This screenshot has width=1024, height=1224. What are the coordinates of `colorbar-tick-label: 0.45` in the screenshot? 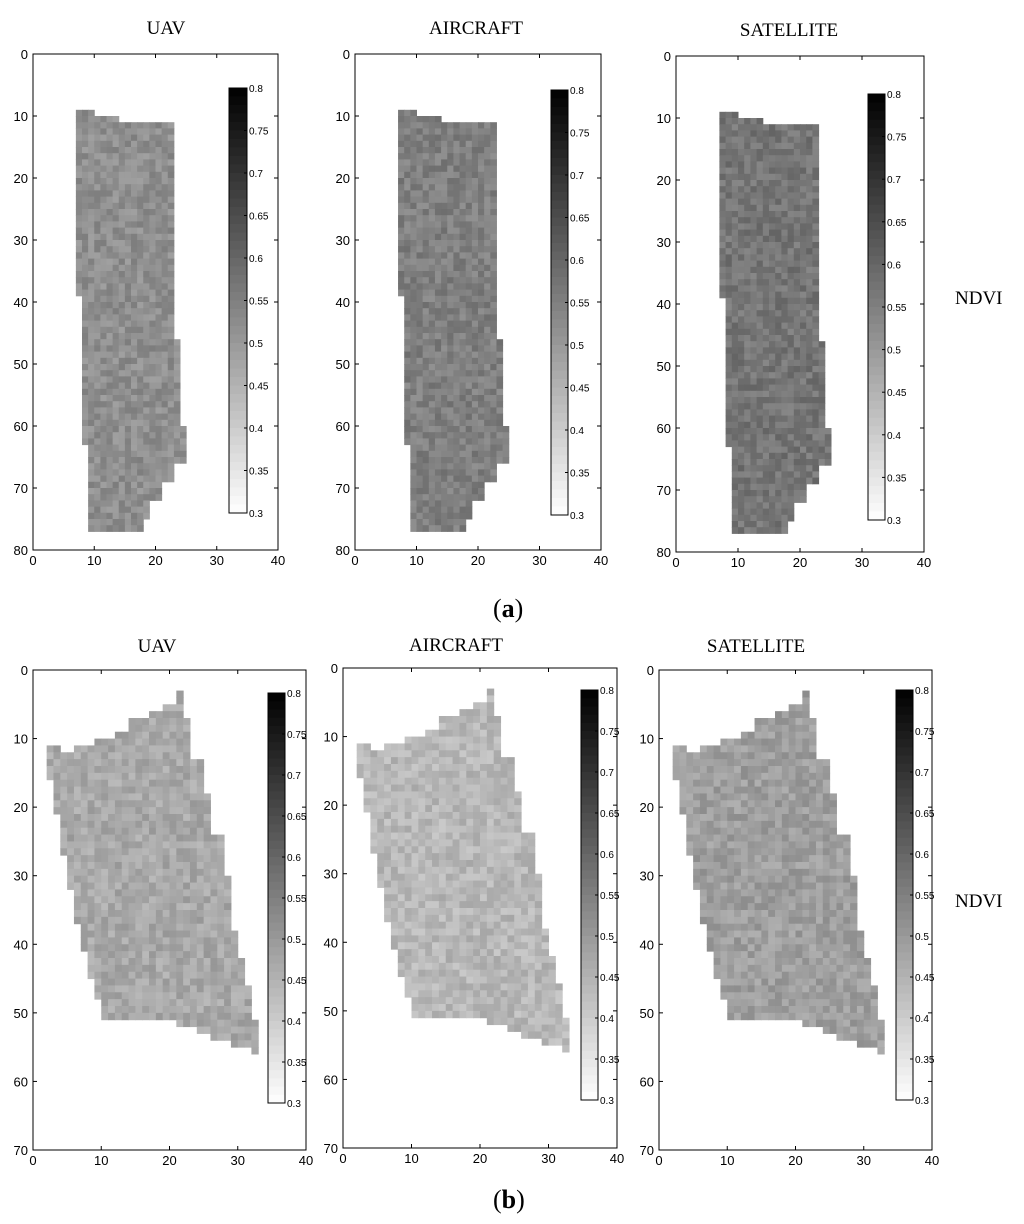 It's located at (259, 387).